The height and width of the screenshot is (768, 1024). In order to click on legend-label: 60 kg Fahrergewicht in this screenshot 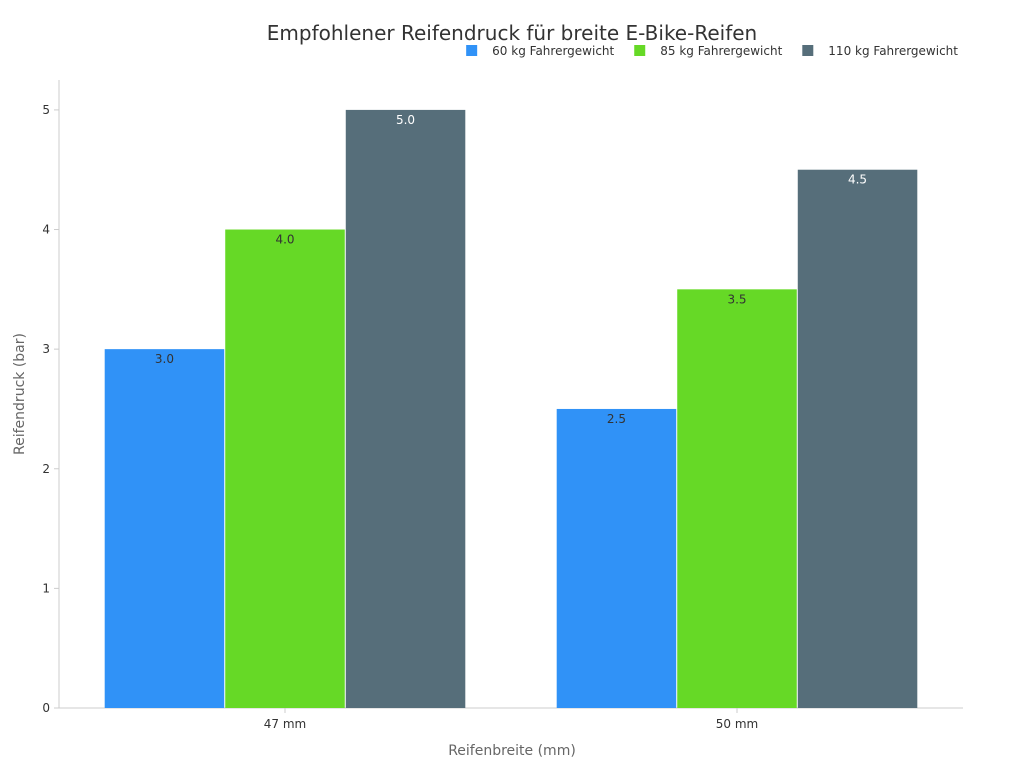, I will do `click(553, 51)`.